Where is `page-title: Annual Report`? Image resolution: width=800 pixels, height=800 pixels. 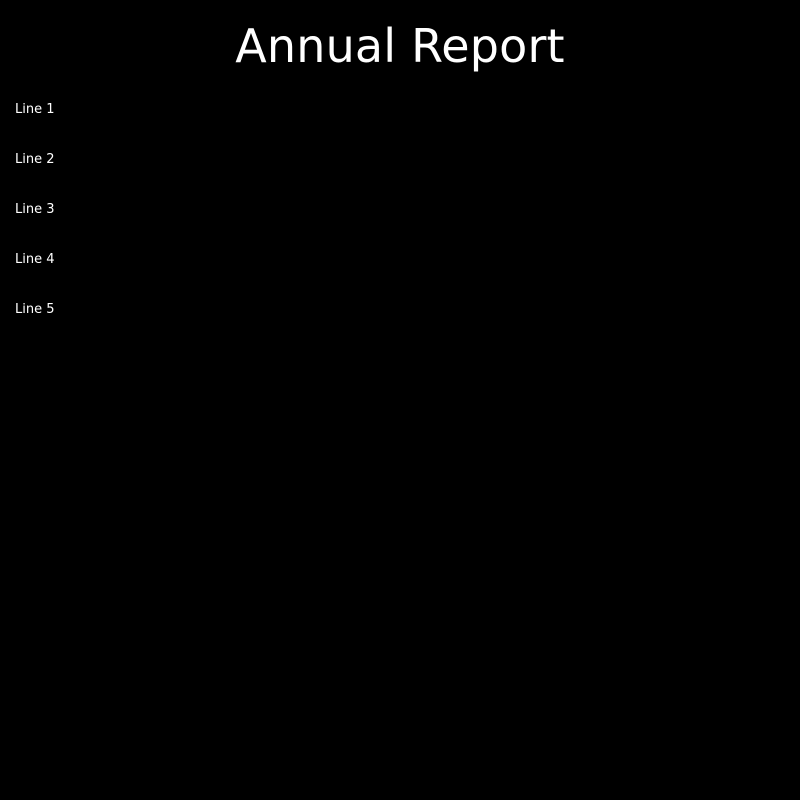
page-title: Annual Report is located at coordinates (400, 46).